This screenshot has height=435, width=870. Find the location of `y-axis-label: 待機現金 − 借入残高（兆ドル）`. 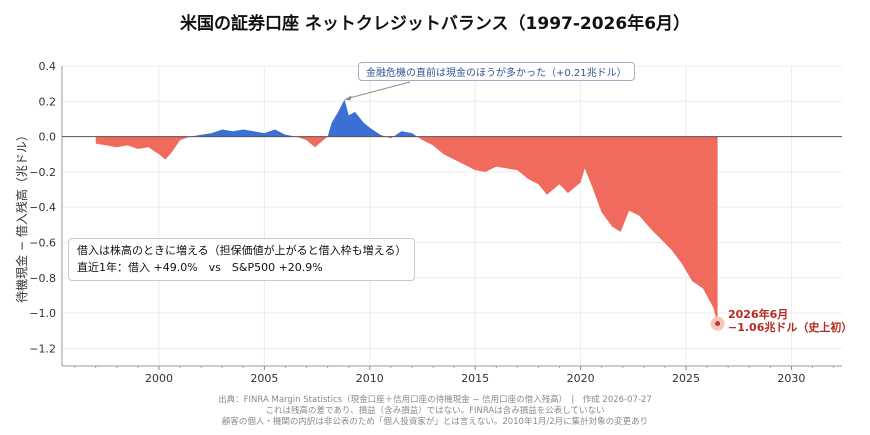

y-axis-label: 待機現金 − 借入残高（兆ドル） is located at coordinates (21, 216).